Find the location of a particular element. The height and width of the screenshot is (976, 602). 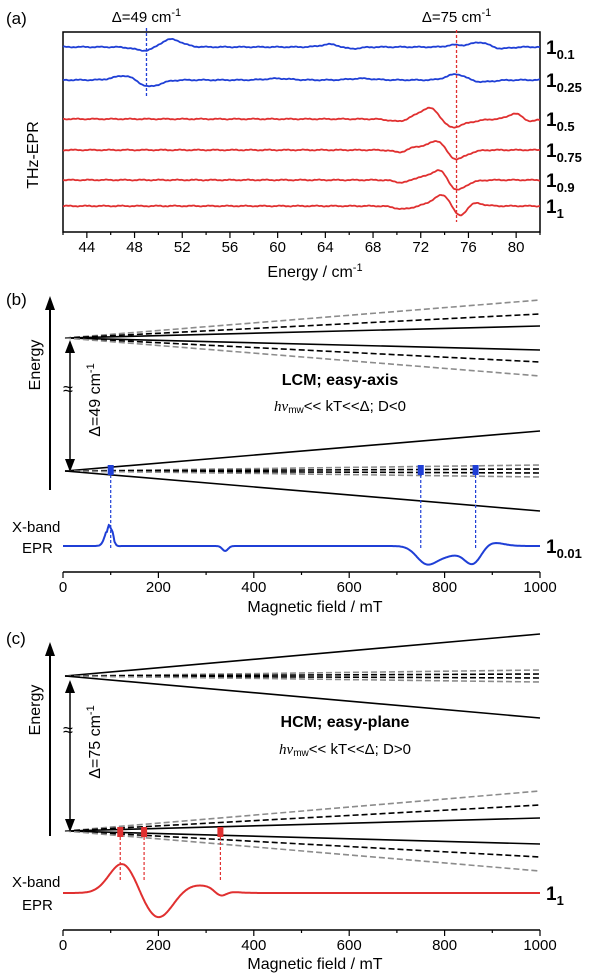

series-name-c: 11 is located at coordinates (555, 896).